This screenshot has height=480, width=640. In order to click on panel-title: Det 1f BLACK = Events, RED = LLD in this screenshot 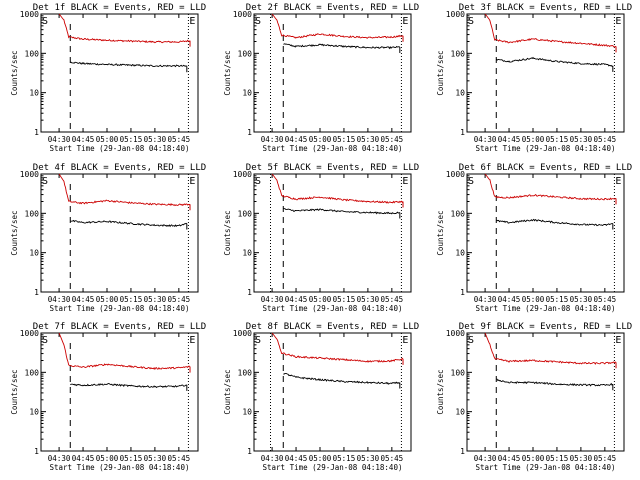, I will do `click(119, 8)`.